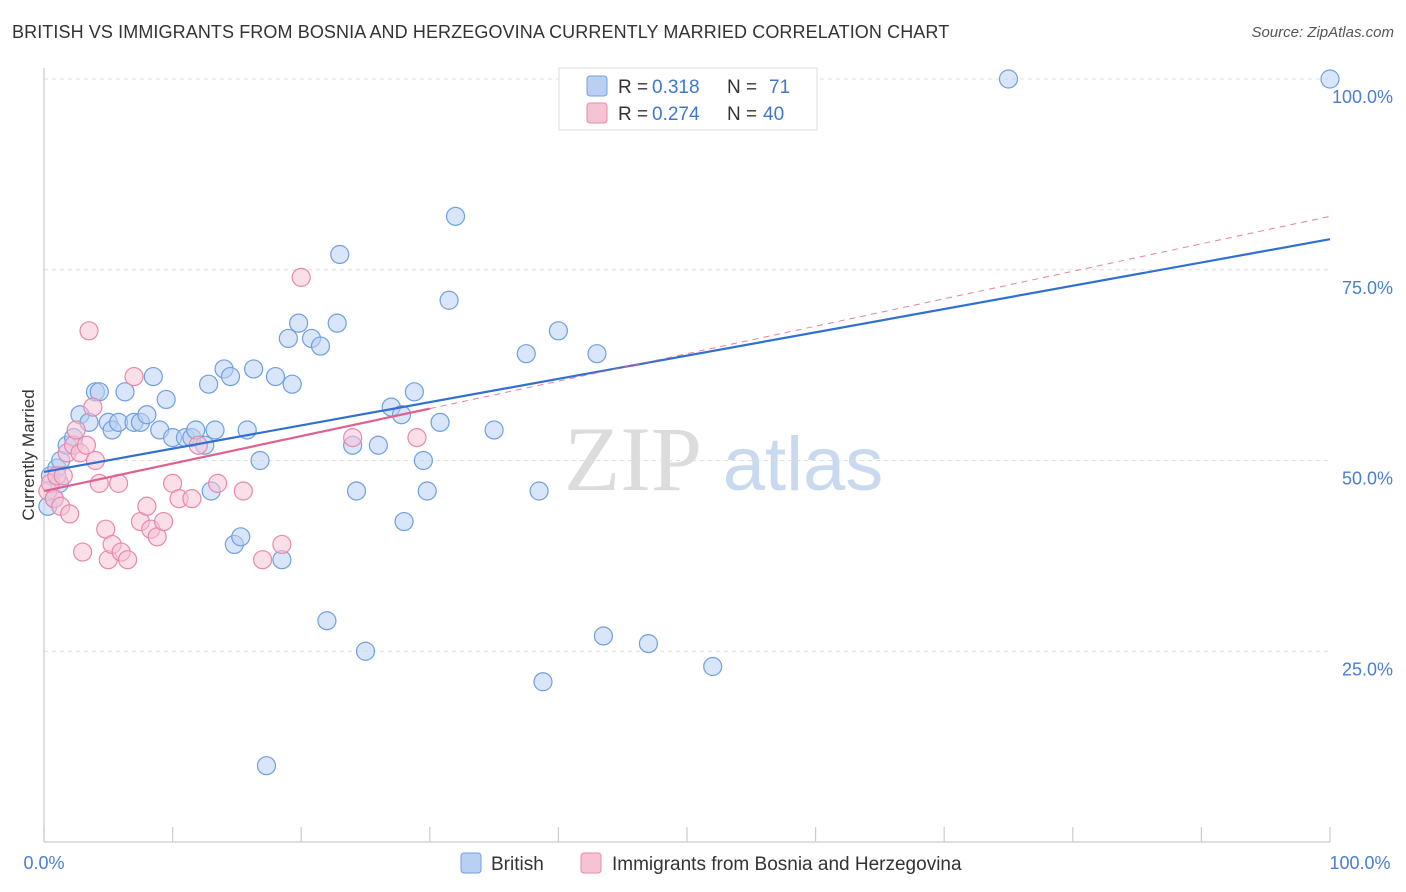 This screenshot has width=1406, height=892. I want to click on bottom-legend-label-bosnia: Immigrants from Bosnia and Herzegovina, so click(787, 864).